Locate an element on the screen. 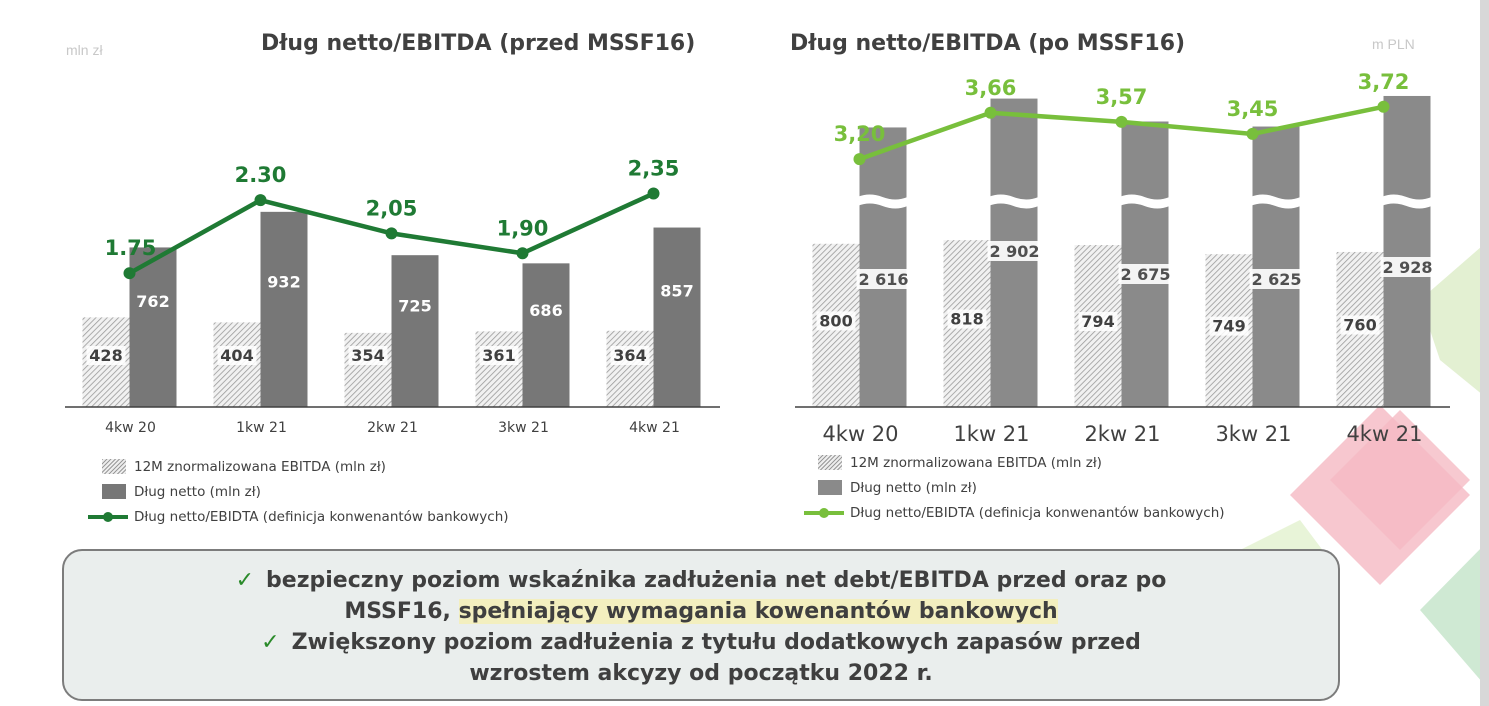 The image size is (1489, 706). data-label-ebitda: 749 is located at coordinates (1228, 326).